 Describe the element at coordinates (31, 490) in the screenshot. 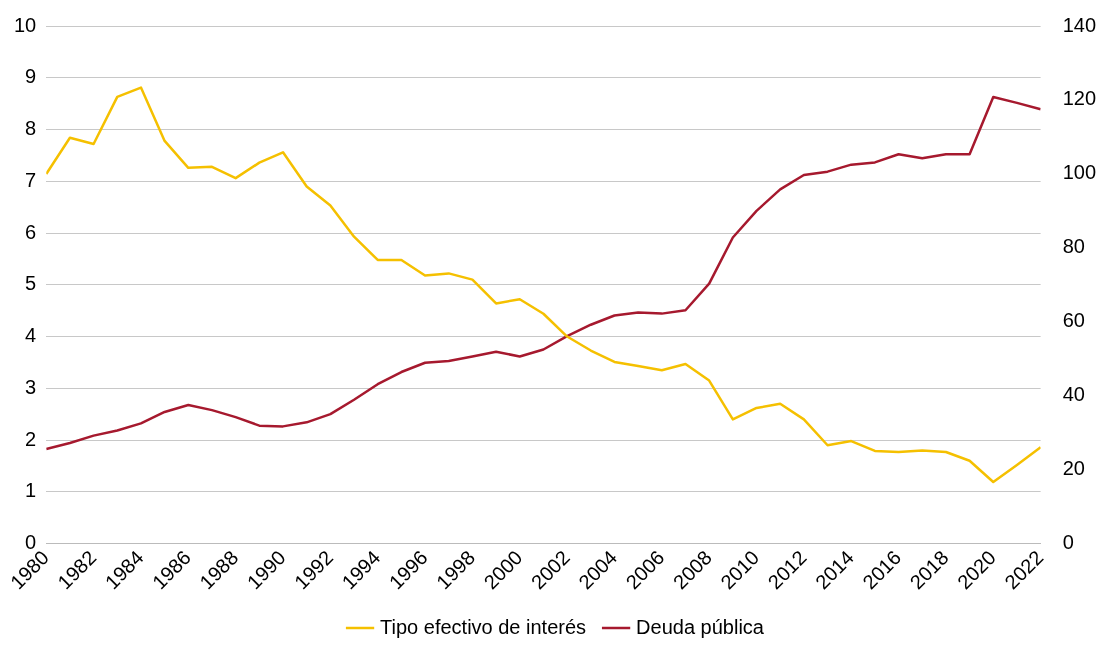

I see `y-tick-label: 1` at that location.